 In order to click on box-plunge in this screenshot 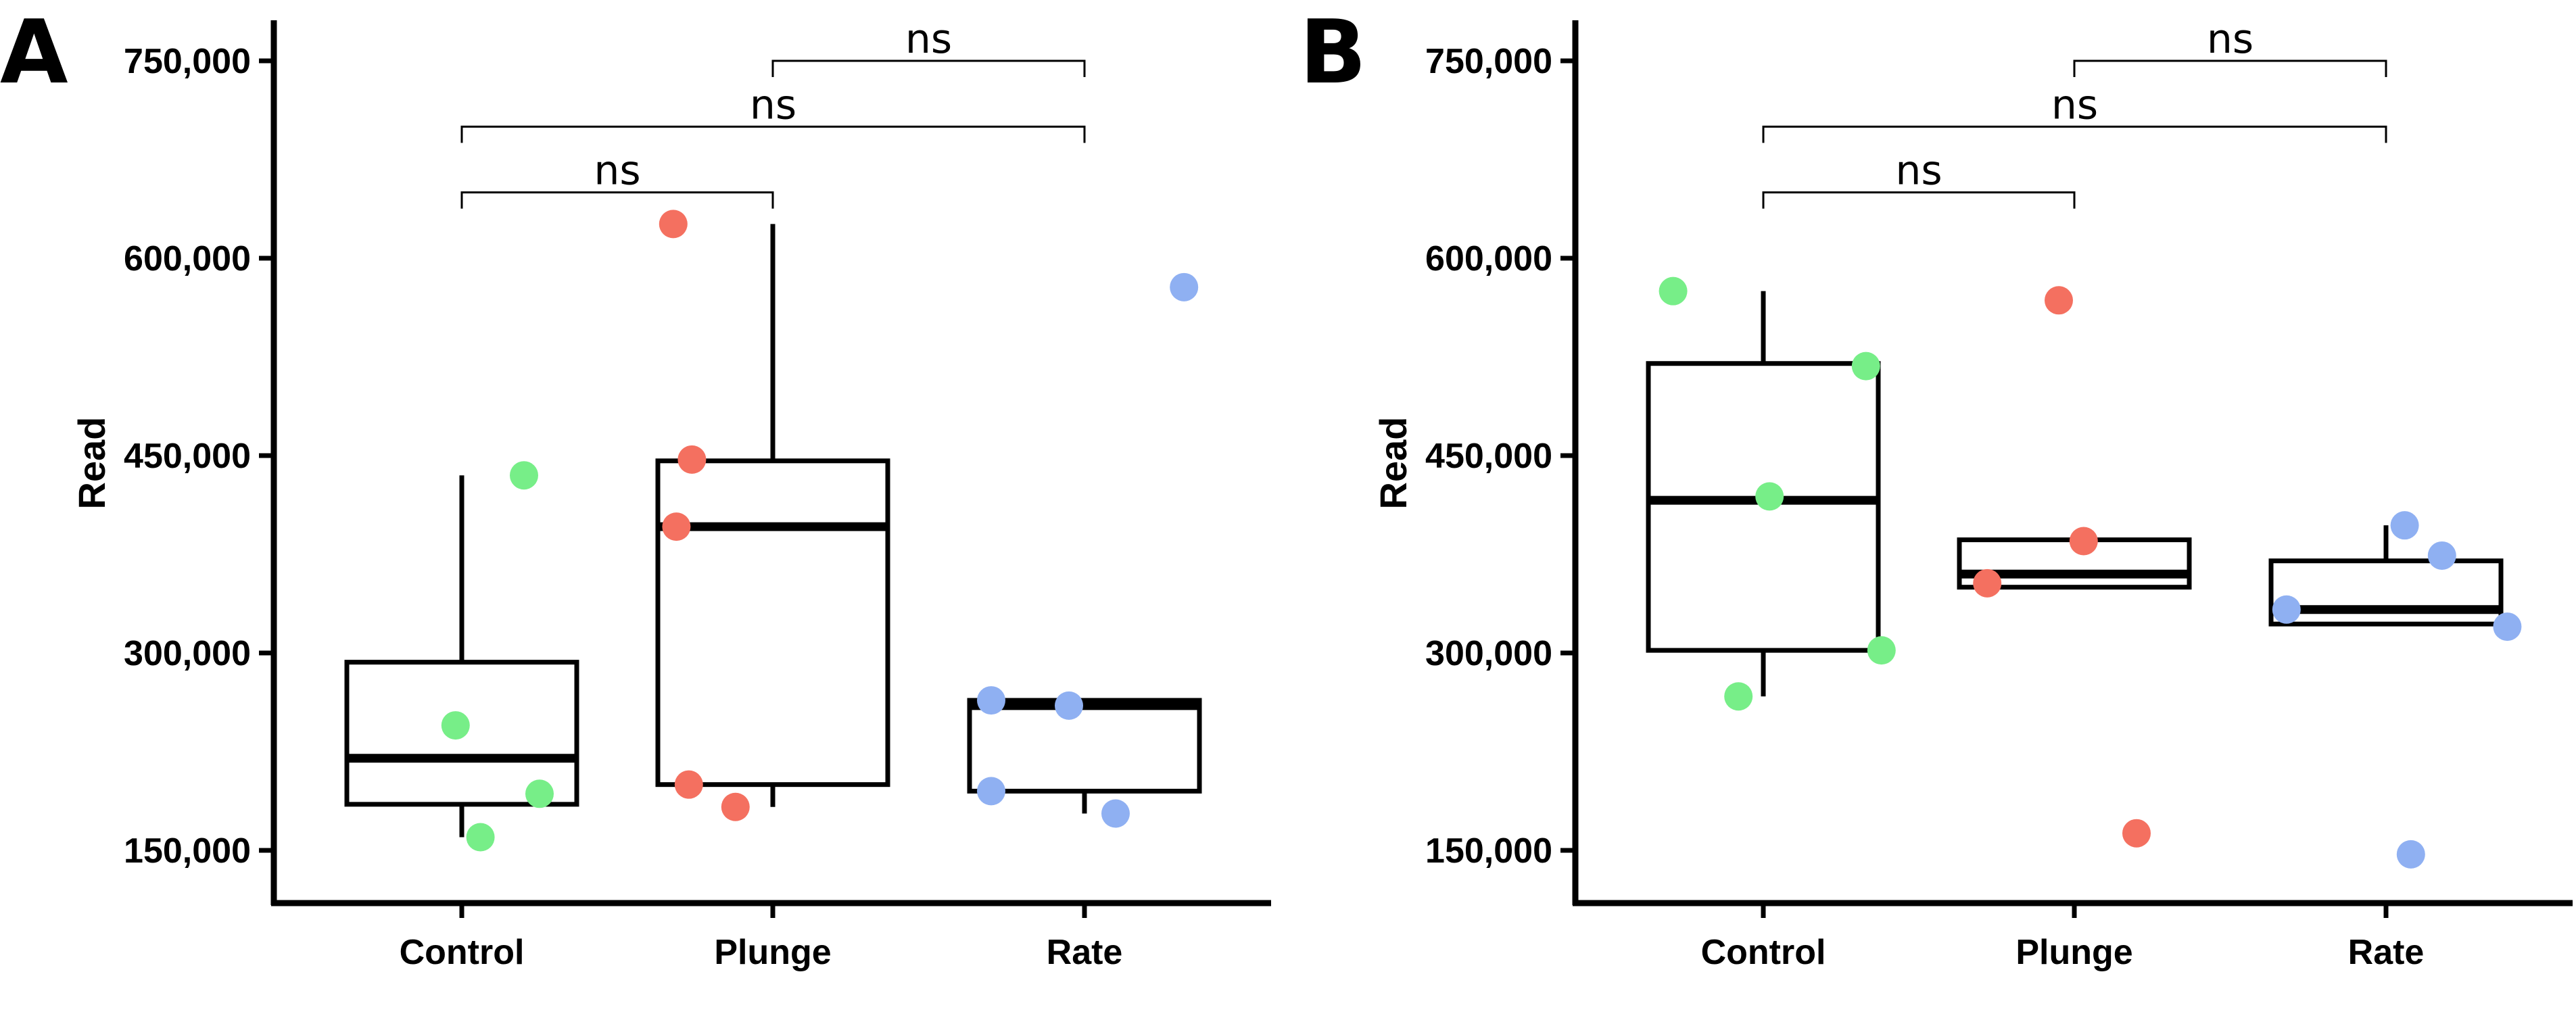, I will do `click(772, 515)`.